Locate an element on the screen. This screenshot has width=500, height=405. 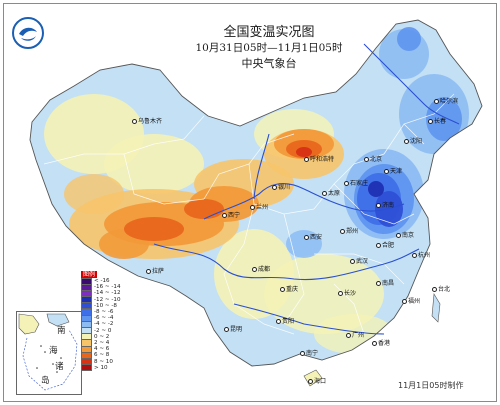
city-label-changsha: 长沙 is located at coordinates (347, 292).